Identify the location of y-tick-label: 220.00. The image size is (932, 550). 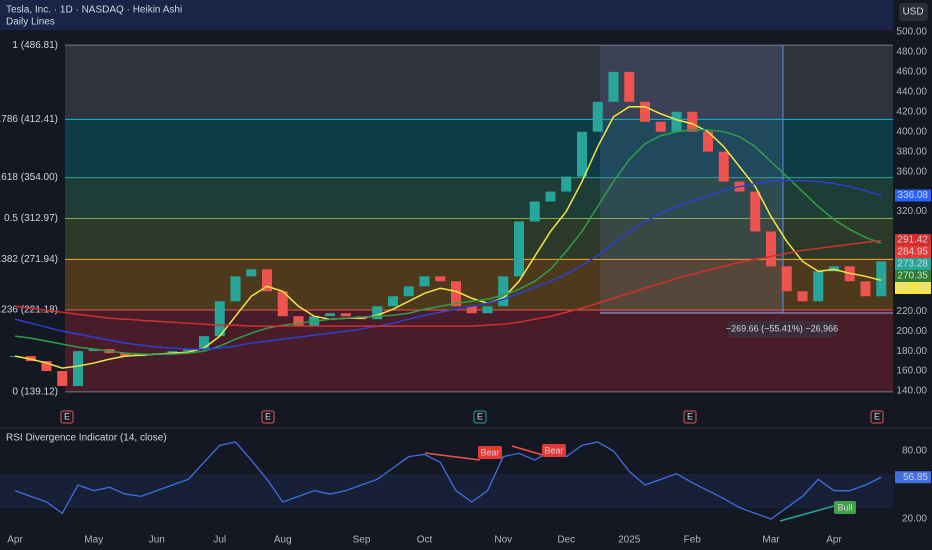
(911, 311).